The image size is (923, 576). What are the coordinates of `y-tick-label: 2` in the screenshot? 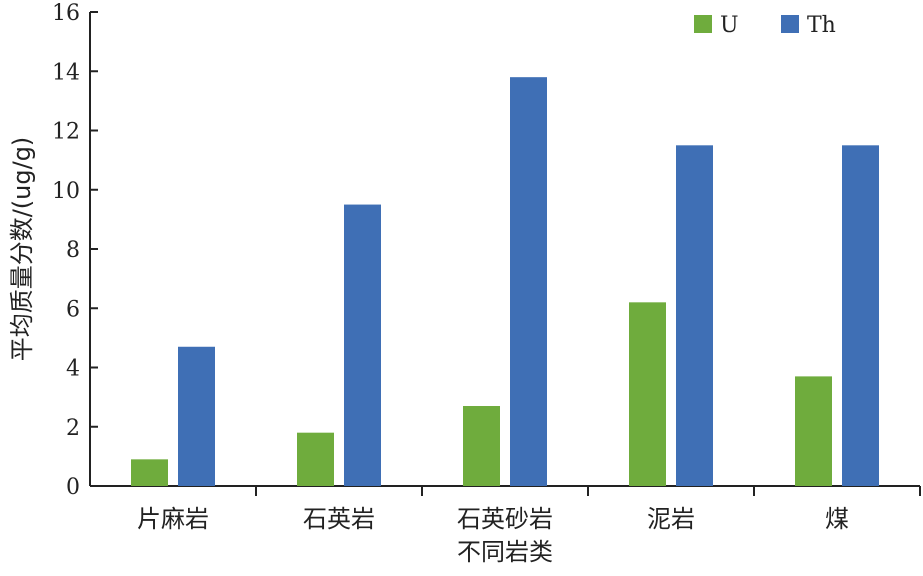 It's located at (73, 428).